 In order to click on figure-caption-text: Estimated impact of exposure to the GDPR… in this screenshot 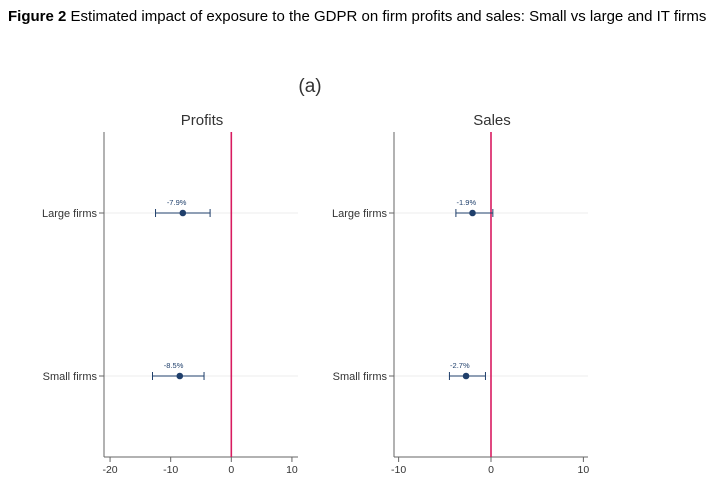, I will do `click(388, 16)`.